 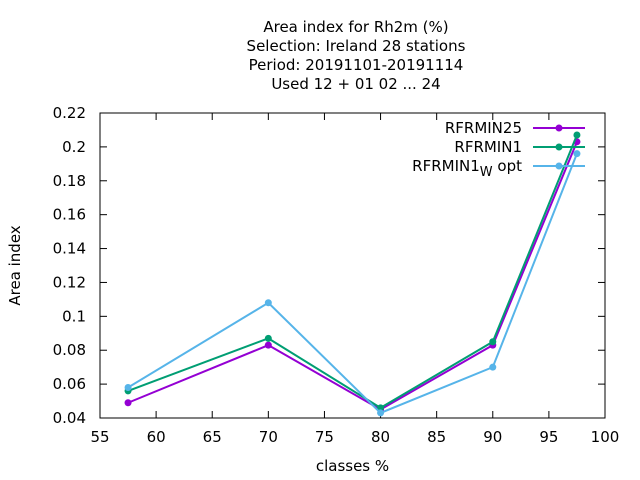 What do you see at coordinates (355, 84) in the screenshot?
I see `title-line-4: Used 12 + 01 02 ... 24` at bounding box center [355, 84].